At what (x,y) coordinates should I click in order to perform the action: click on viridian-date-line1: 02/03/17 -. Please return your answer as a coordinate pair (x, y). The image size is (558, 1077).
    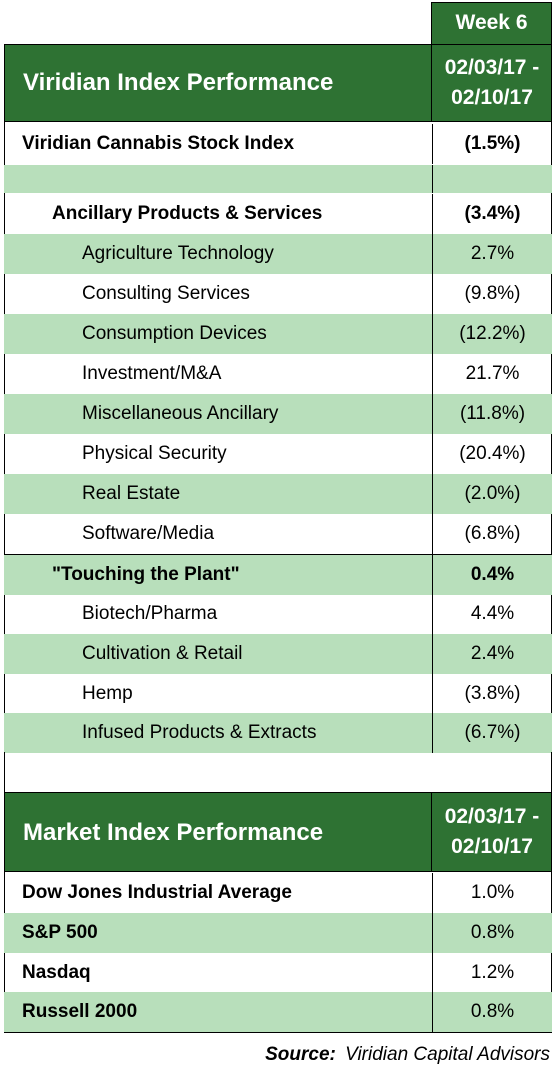
    Looking at the image, I should click on (492, 67).